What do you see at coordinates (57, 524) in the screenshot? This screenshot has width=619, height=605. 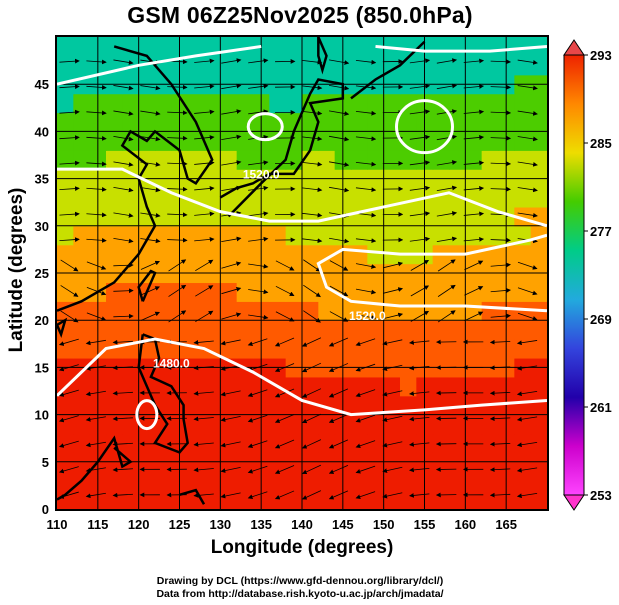 I see `x-tick-label: 110` at bounding box center [57, 524].